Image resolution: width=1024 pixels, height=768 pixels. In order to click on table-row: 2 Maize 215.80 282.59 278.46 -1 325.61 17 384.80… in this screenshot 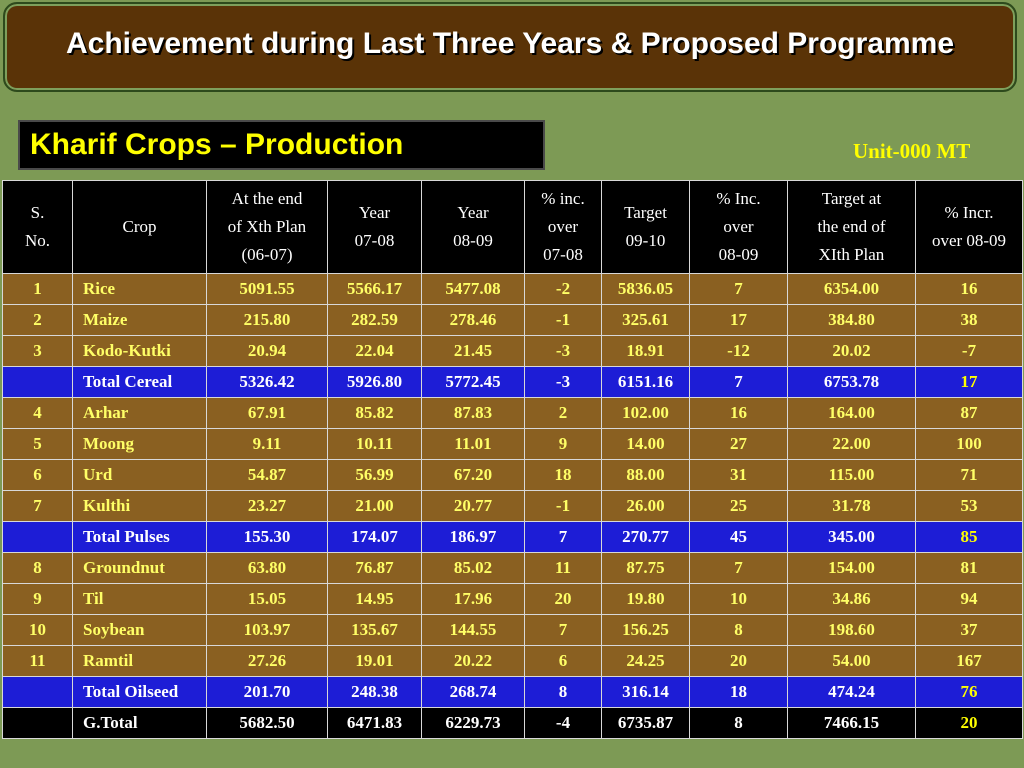, I will do `click(512, 320)`.